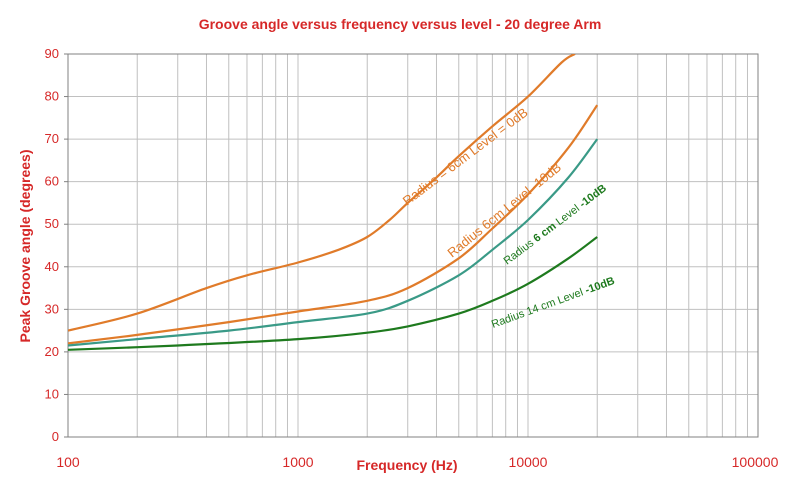 This screenshot has height=493, width=800. I want to click on y-tick-label: 30, so click(52, 308).